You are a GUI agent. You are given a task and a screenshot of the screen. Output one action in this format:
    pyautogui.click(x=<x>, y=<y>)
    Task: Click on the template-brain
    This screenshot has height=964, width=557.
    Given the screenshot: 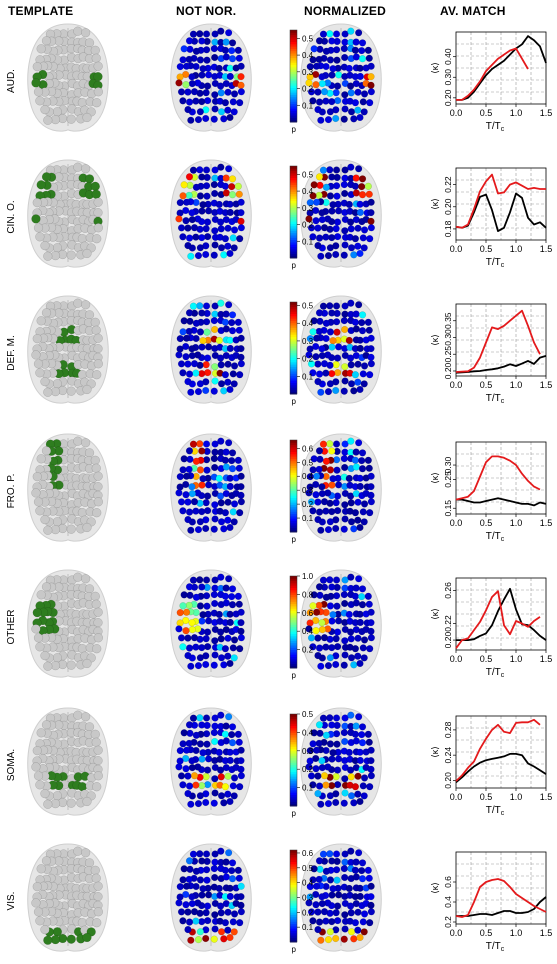 What is the action you would take?
    pyautogui.click(x=68, y=761)
    